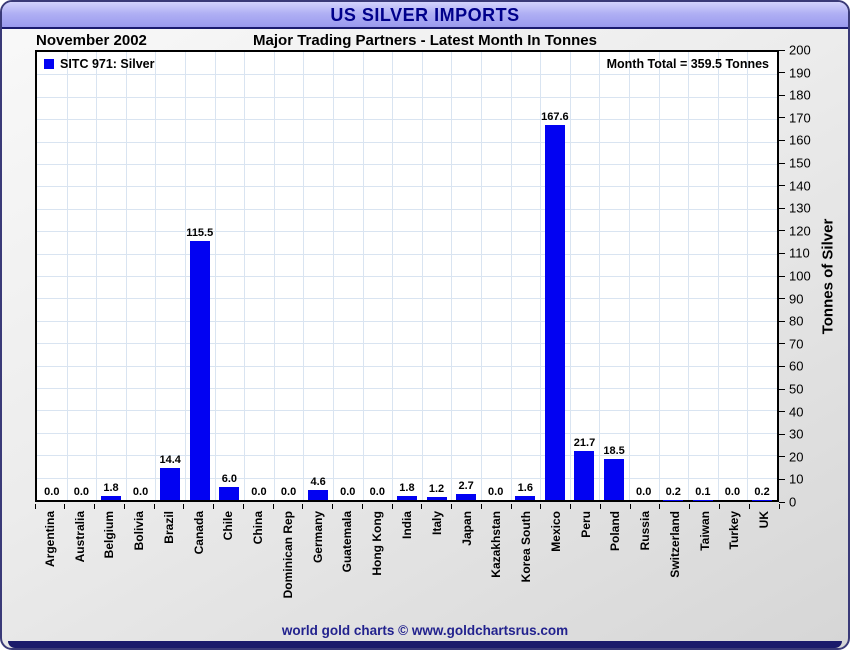  I want to click on y-tick-label: 180, so click(800, 95).